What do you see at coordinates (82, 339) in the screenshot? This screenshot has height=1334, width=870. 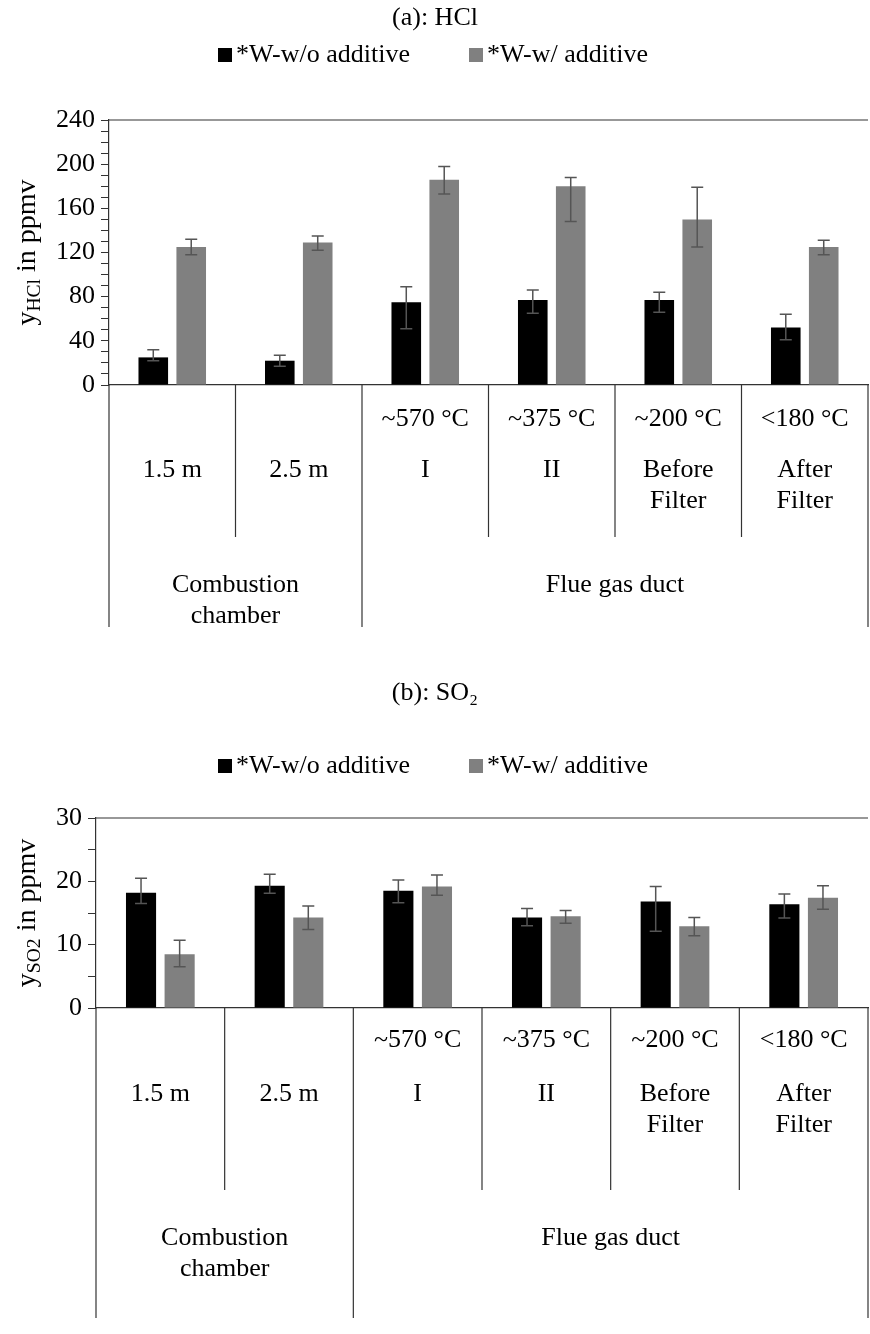 I see `y-tick-label: 40` at bounding box center [82, 339].